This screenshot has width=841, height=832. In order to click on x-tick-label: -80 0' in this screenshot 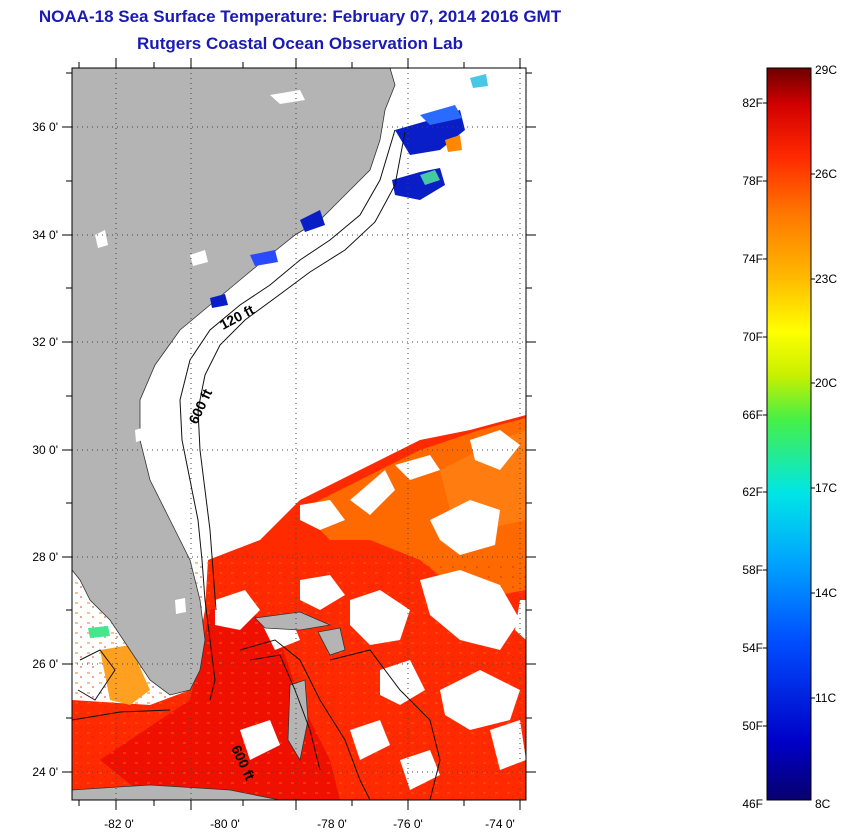, I will do `click(225, 824)`.